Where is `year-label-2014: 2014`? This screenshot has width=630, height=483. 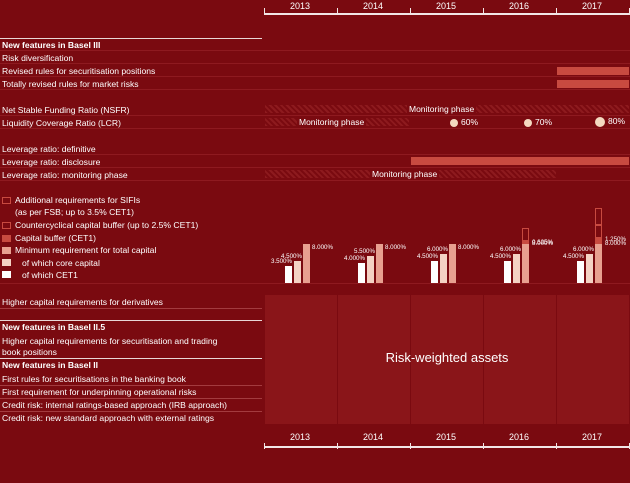
year-label-2014: 2014 is located at coordinates (373, 6).